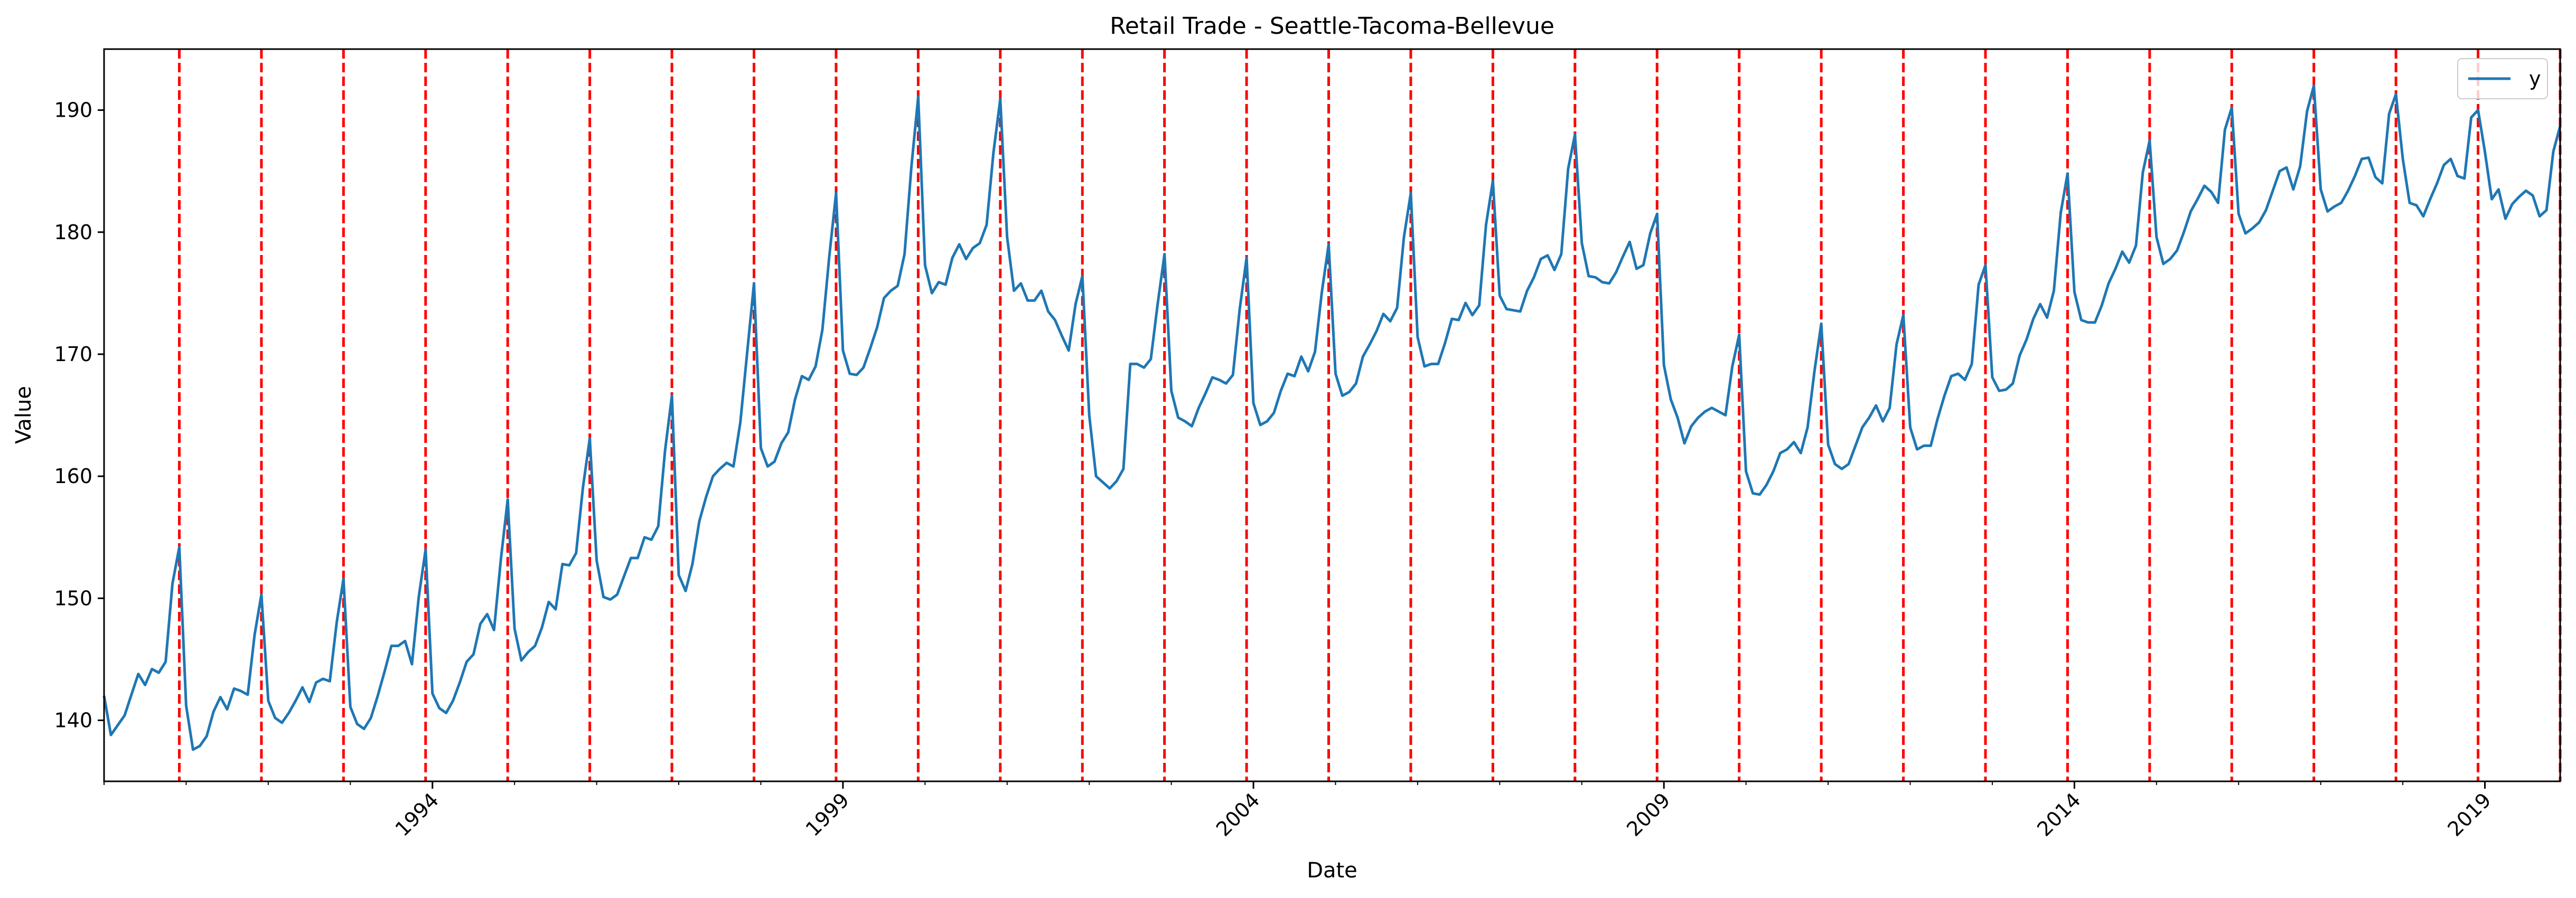  Describe the element at coordinates (73, 477) in the screenshot. I see `y-tick-label: 160` at that location.